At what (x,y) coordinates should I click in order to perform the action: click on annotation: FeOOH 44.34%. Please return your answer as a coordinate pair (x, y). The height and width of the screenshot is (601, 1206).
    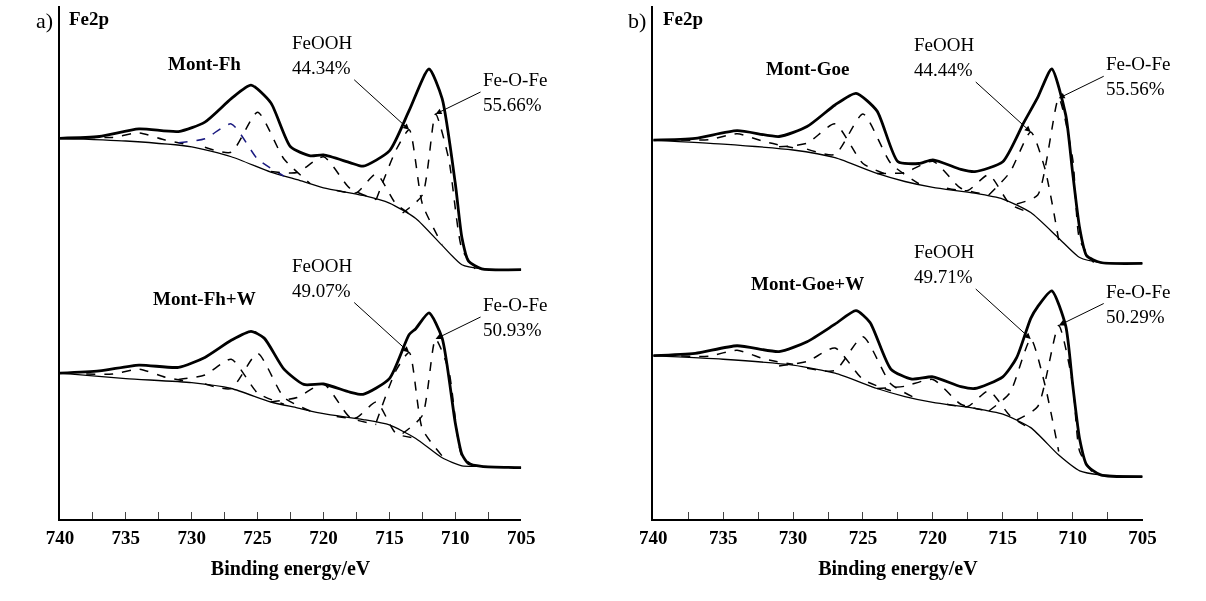
    Looking at the image, I should click on (322, 55).